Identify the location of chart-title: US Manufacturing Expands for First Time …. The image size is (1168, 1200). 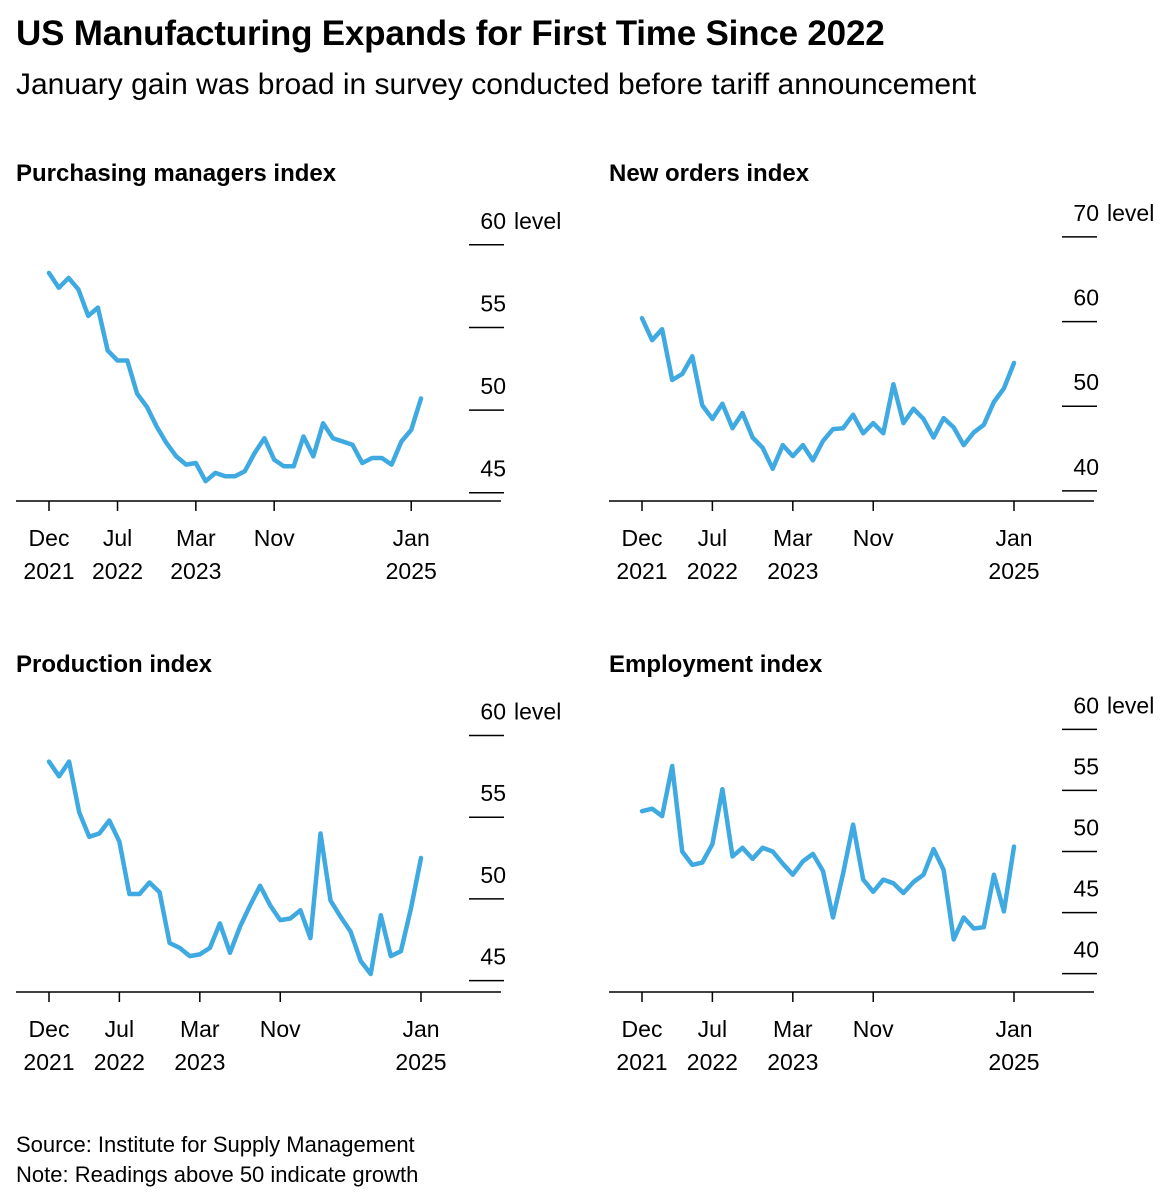
(450, 33).